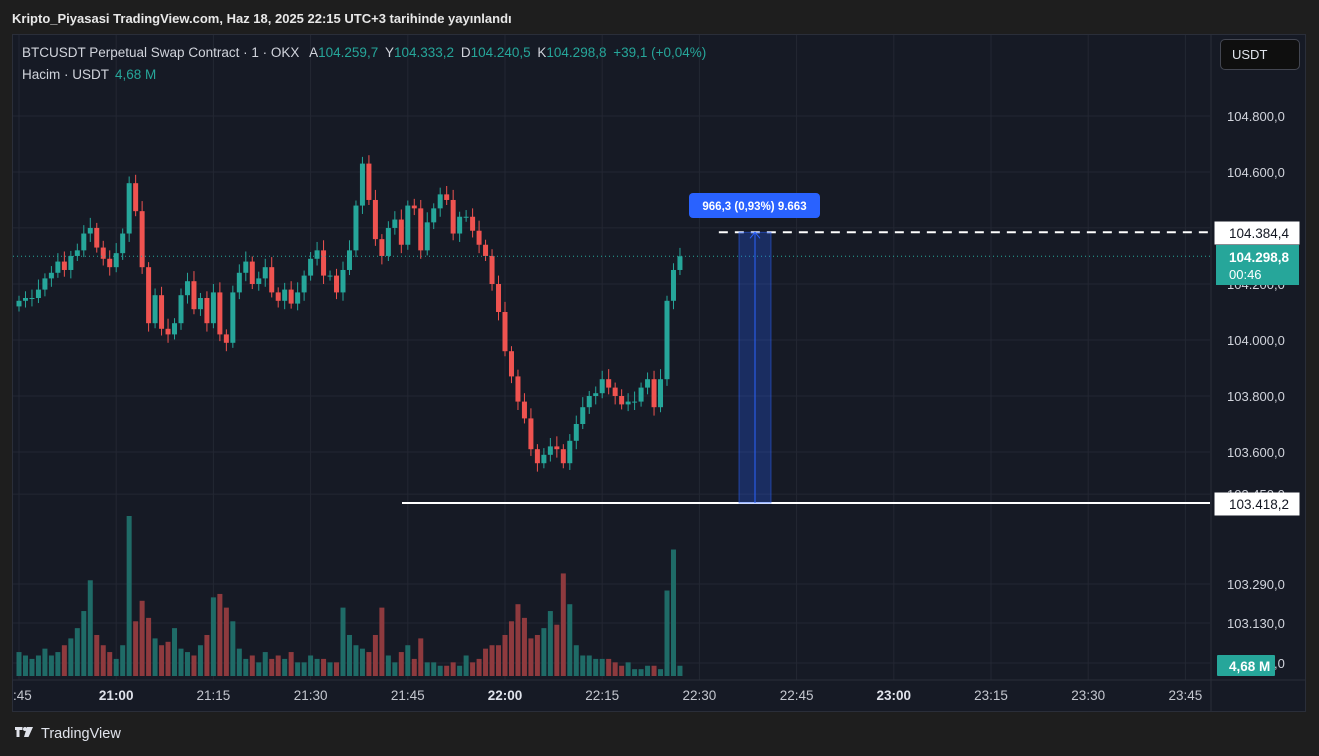 This screenshot has height=756, width=1319. I want to click on tradingview-logo: TradingView, so click(66, 734).